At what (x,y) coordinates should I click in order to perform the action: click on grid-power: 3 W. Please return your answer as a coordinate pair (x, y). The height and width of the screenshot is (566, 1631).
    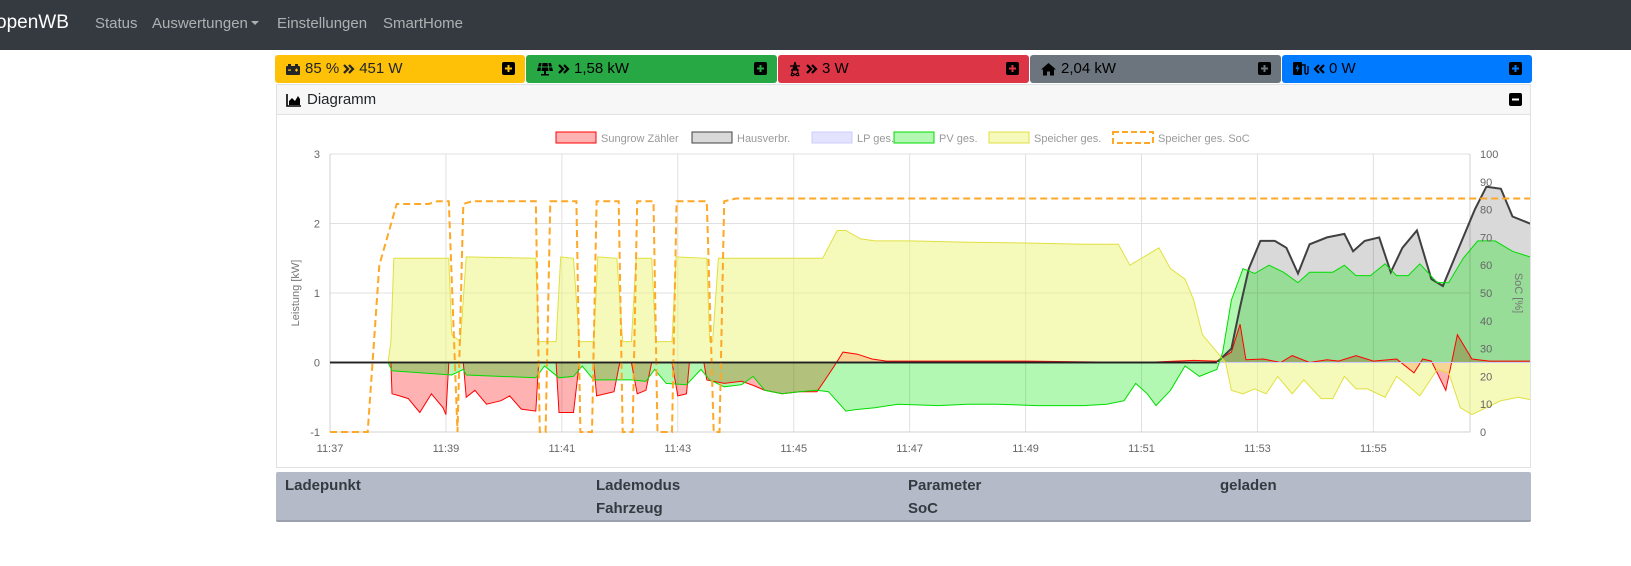
    Looking at the image, I should click on (835, 68).